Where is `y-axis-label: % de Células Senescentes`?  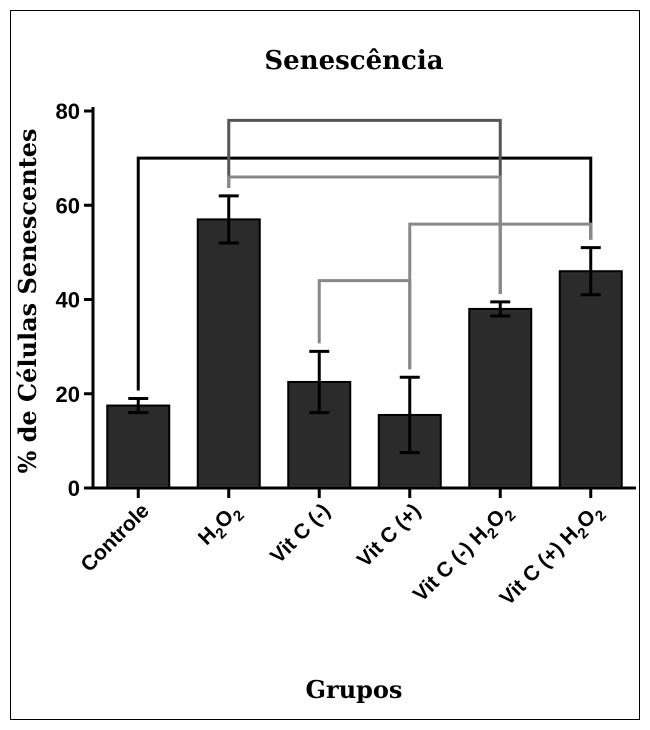 y-axis-label: % de Células Senescentes is located at coordinates (27, 300).